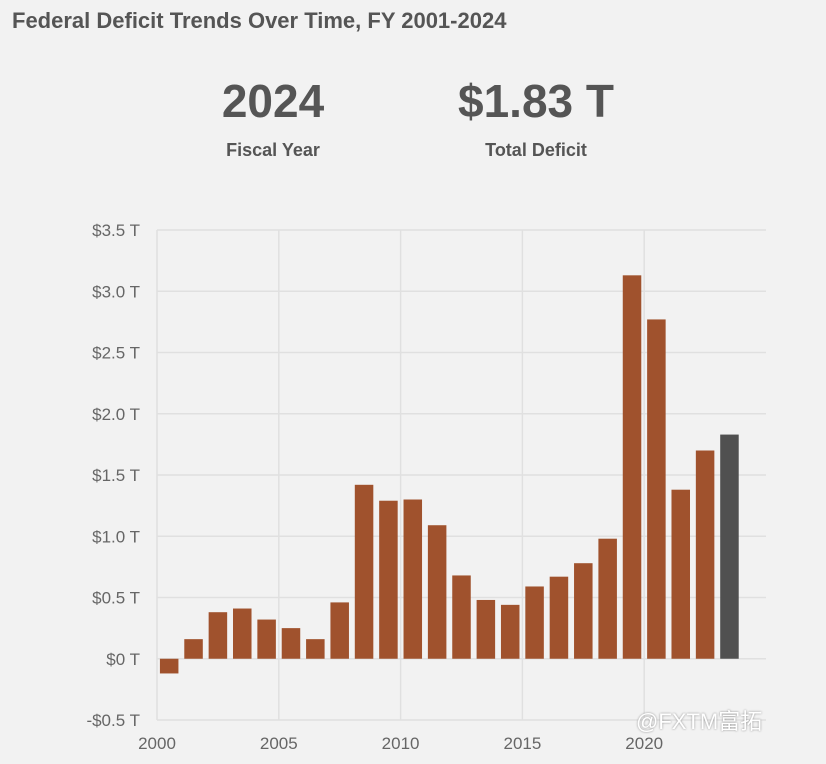 This screenshot has width=826, height=764. What do you see at coordinates (656, 489) in the screenshot?
I see `bar-2020` at bounding box center [656, 489].